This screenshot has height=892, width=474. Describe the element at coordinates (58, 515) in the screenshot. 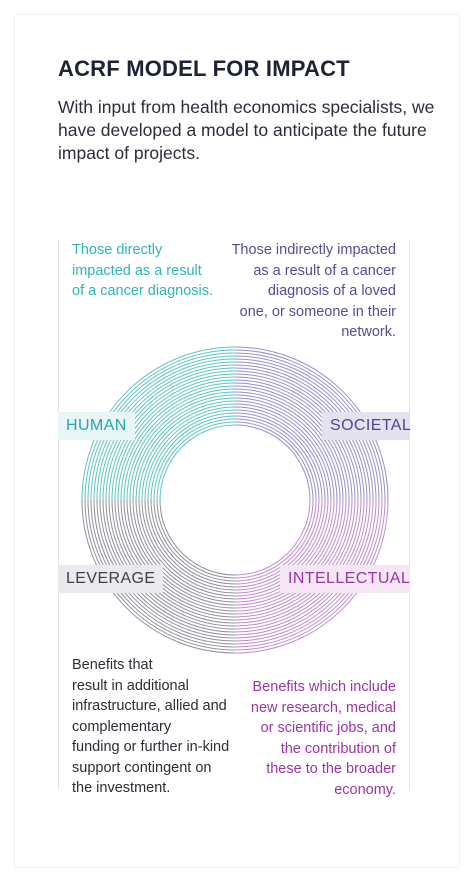

I see `left-guide-line` at that location.